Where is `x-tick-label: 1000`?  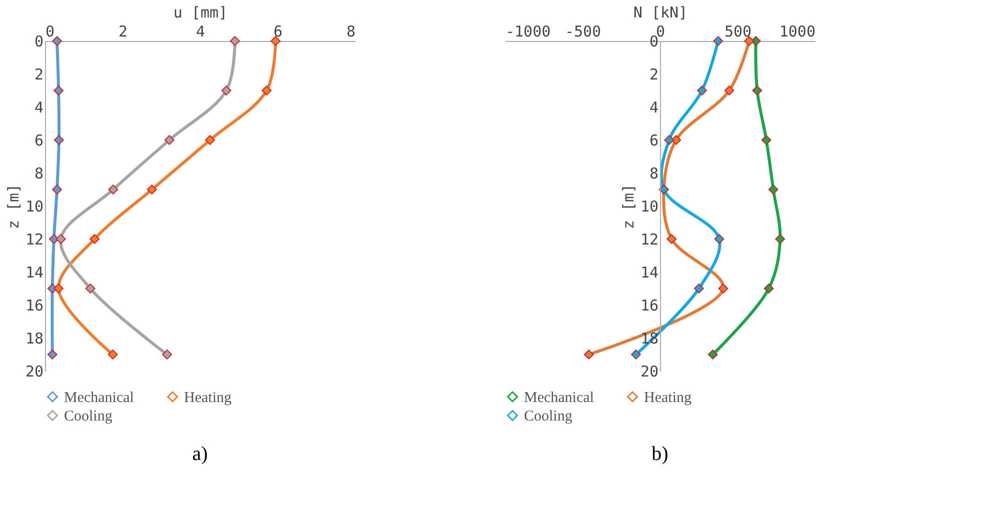 x-tick-label: 1000 is located at coordinates (797, 31).